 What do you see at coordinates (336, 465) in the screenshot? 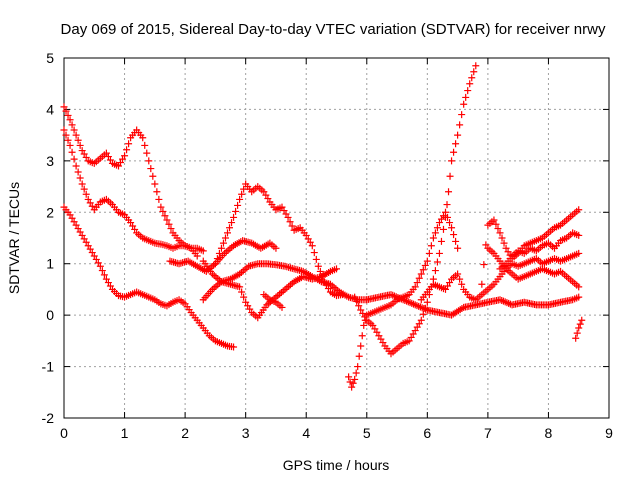
I see `x-axis-label: GPS time / hours` at bounding box center [336, 465].